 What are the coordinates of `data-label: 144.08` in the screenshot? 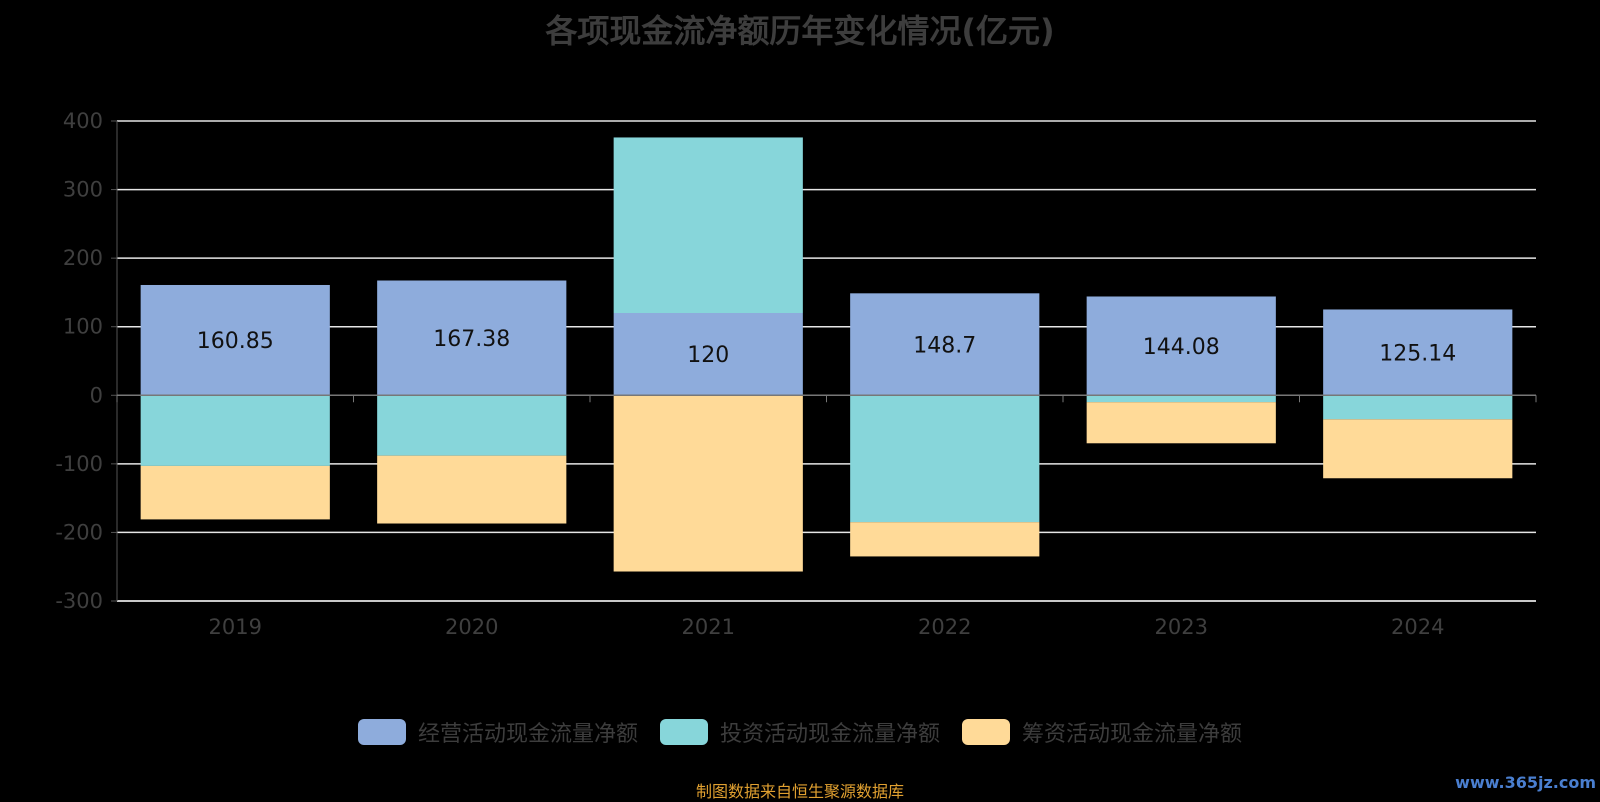 It's located at (1181, 347).